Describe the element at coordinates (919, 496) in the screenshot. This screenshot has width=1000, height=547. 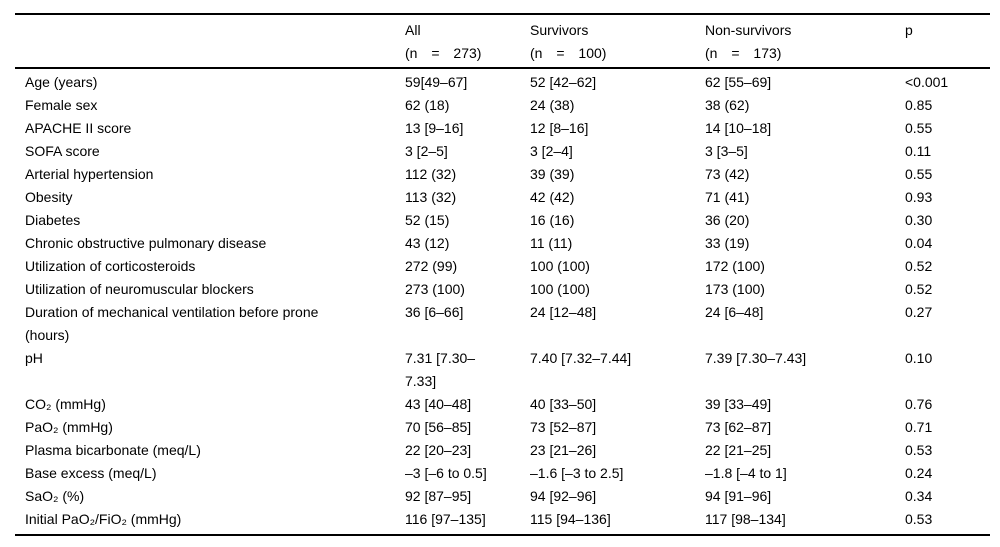
I see `p-value-cell: 0.34` at that location.